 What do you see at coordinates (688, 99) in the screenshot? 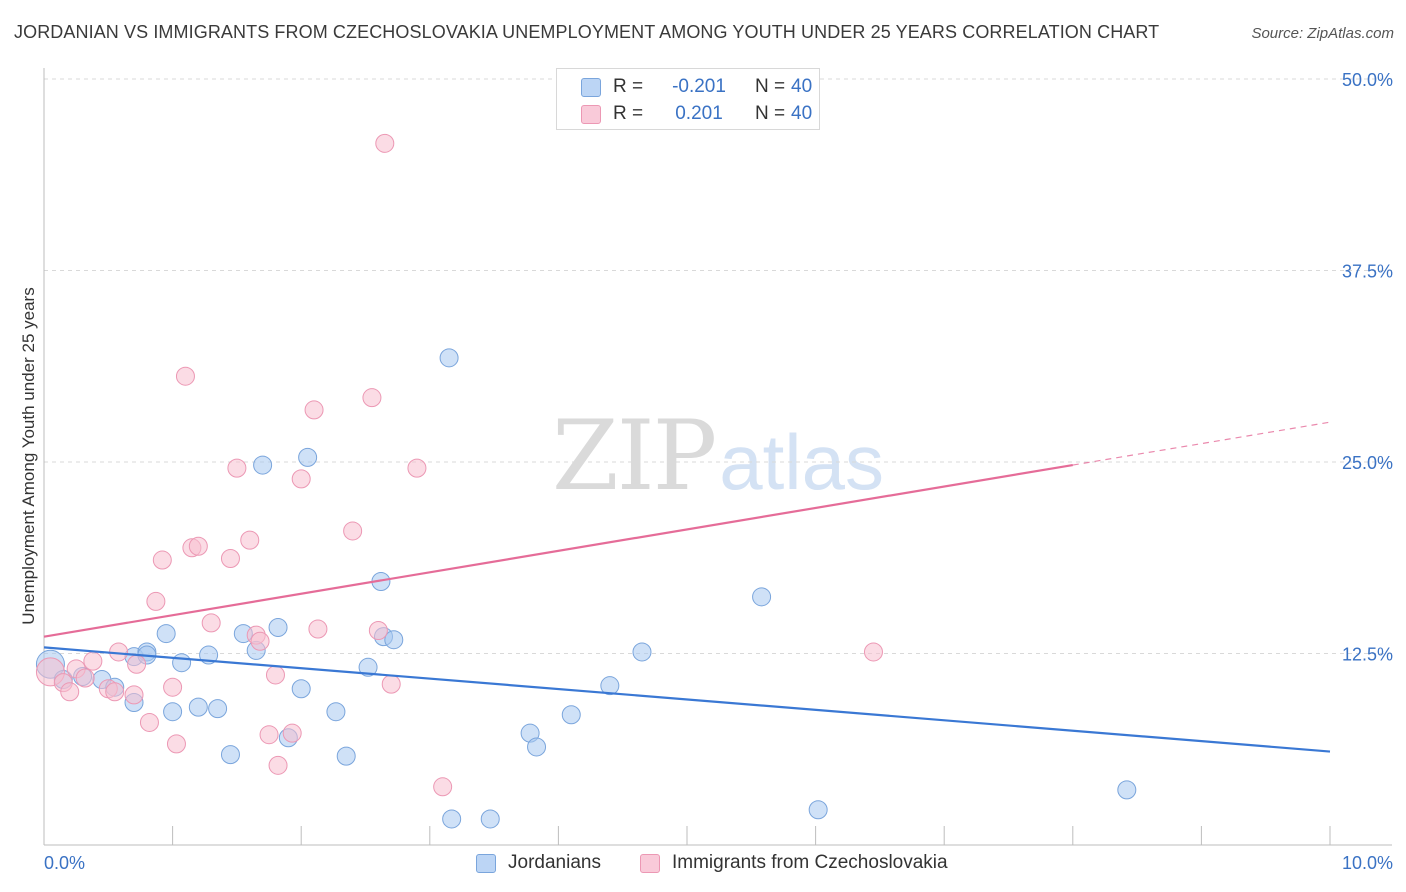
I see `correlation-legend: R = -0.201 N = 40 R = 0.201 N = 40` at bounding box center [688, 99].